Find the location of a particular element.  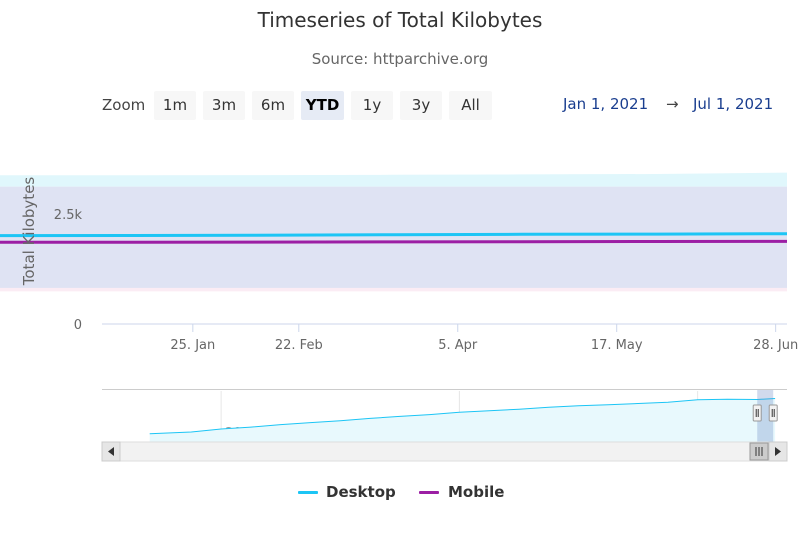

x-tick-label: 28. Jun is located at coordinates (775, 345).